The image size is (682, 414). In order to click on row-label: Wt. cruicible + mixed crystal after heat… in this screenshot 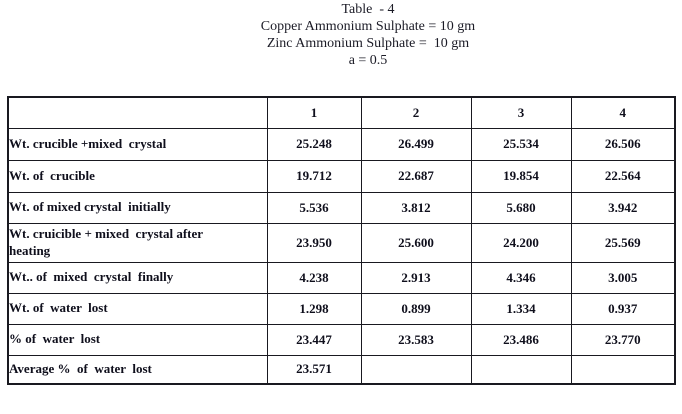, I will do `click(137, 242)`.